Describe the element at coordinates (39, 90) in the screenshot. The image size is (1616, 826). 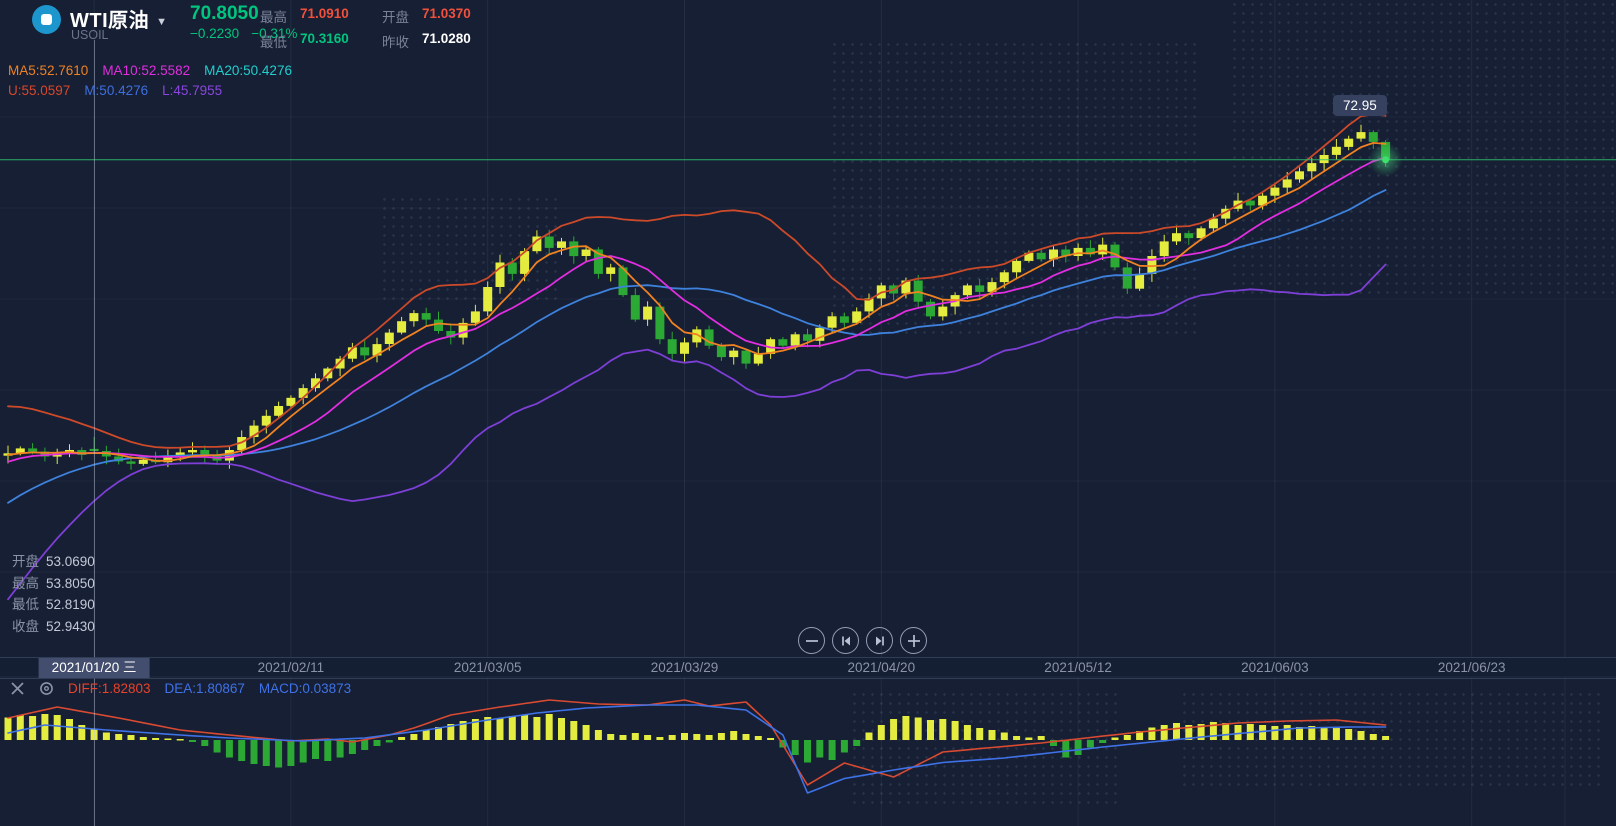
I see `boll-label: U:55.0597` at that location.